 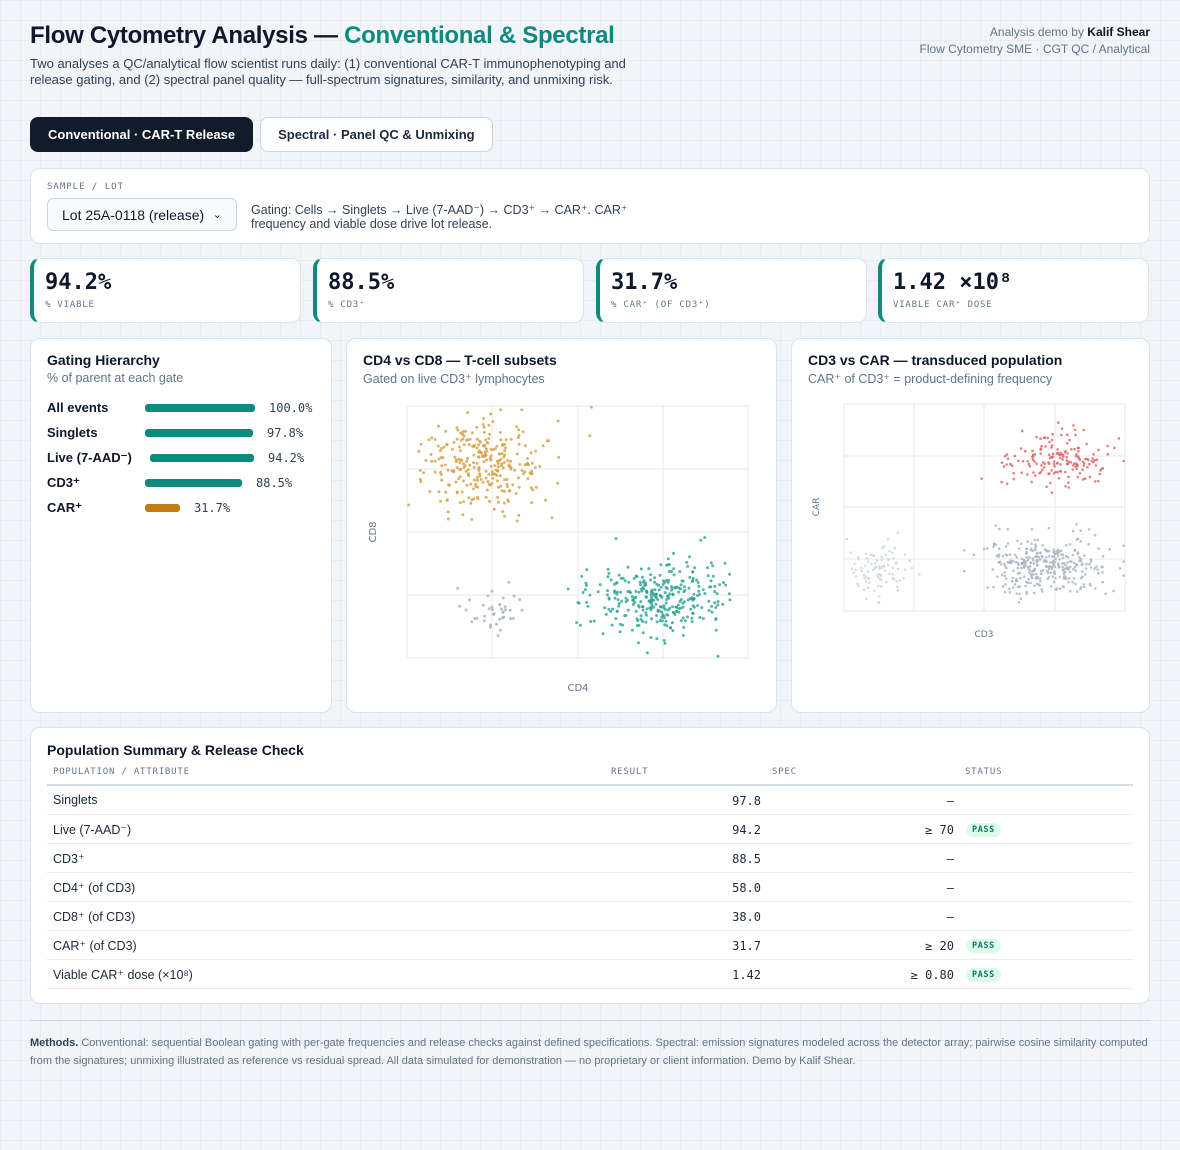 I want to click on lot-select: Lot 25A-0118 (release) ⌄, so click(x=142, y=214).